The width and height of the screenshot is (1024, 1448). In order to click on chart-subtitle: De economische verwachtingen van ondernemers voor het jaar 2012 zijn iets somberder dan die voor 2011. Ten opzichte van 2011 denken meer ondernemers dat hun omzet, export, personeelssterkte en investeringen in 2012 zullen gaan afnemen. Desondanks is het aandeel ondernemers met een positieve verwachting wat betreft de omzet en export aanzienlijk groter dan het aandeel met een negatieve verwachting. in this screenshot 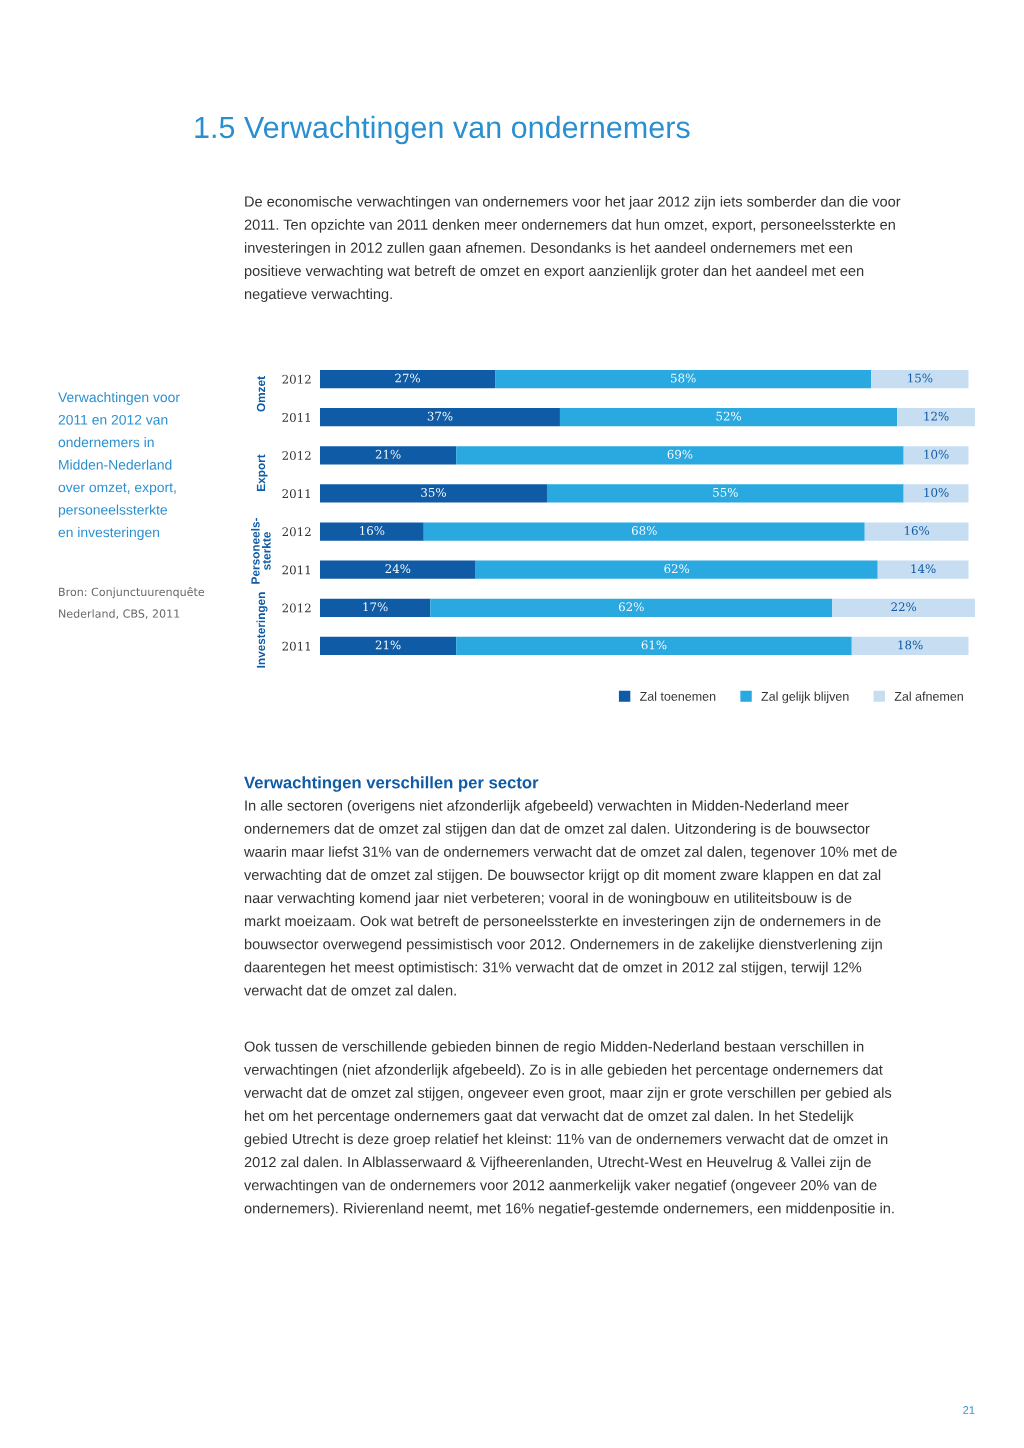, I will do `click(572, 249)`.